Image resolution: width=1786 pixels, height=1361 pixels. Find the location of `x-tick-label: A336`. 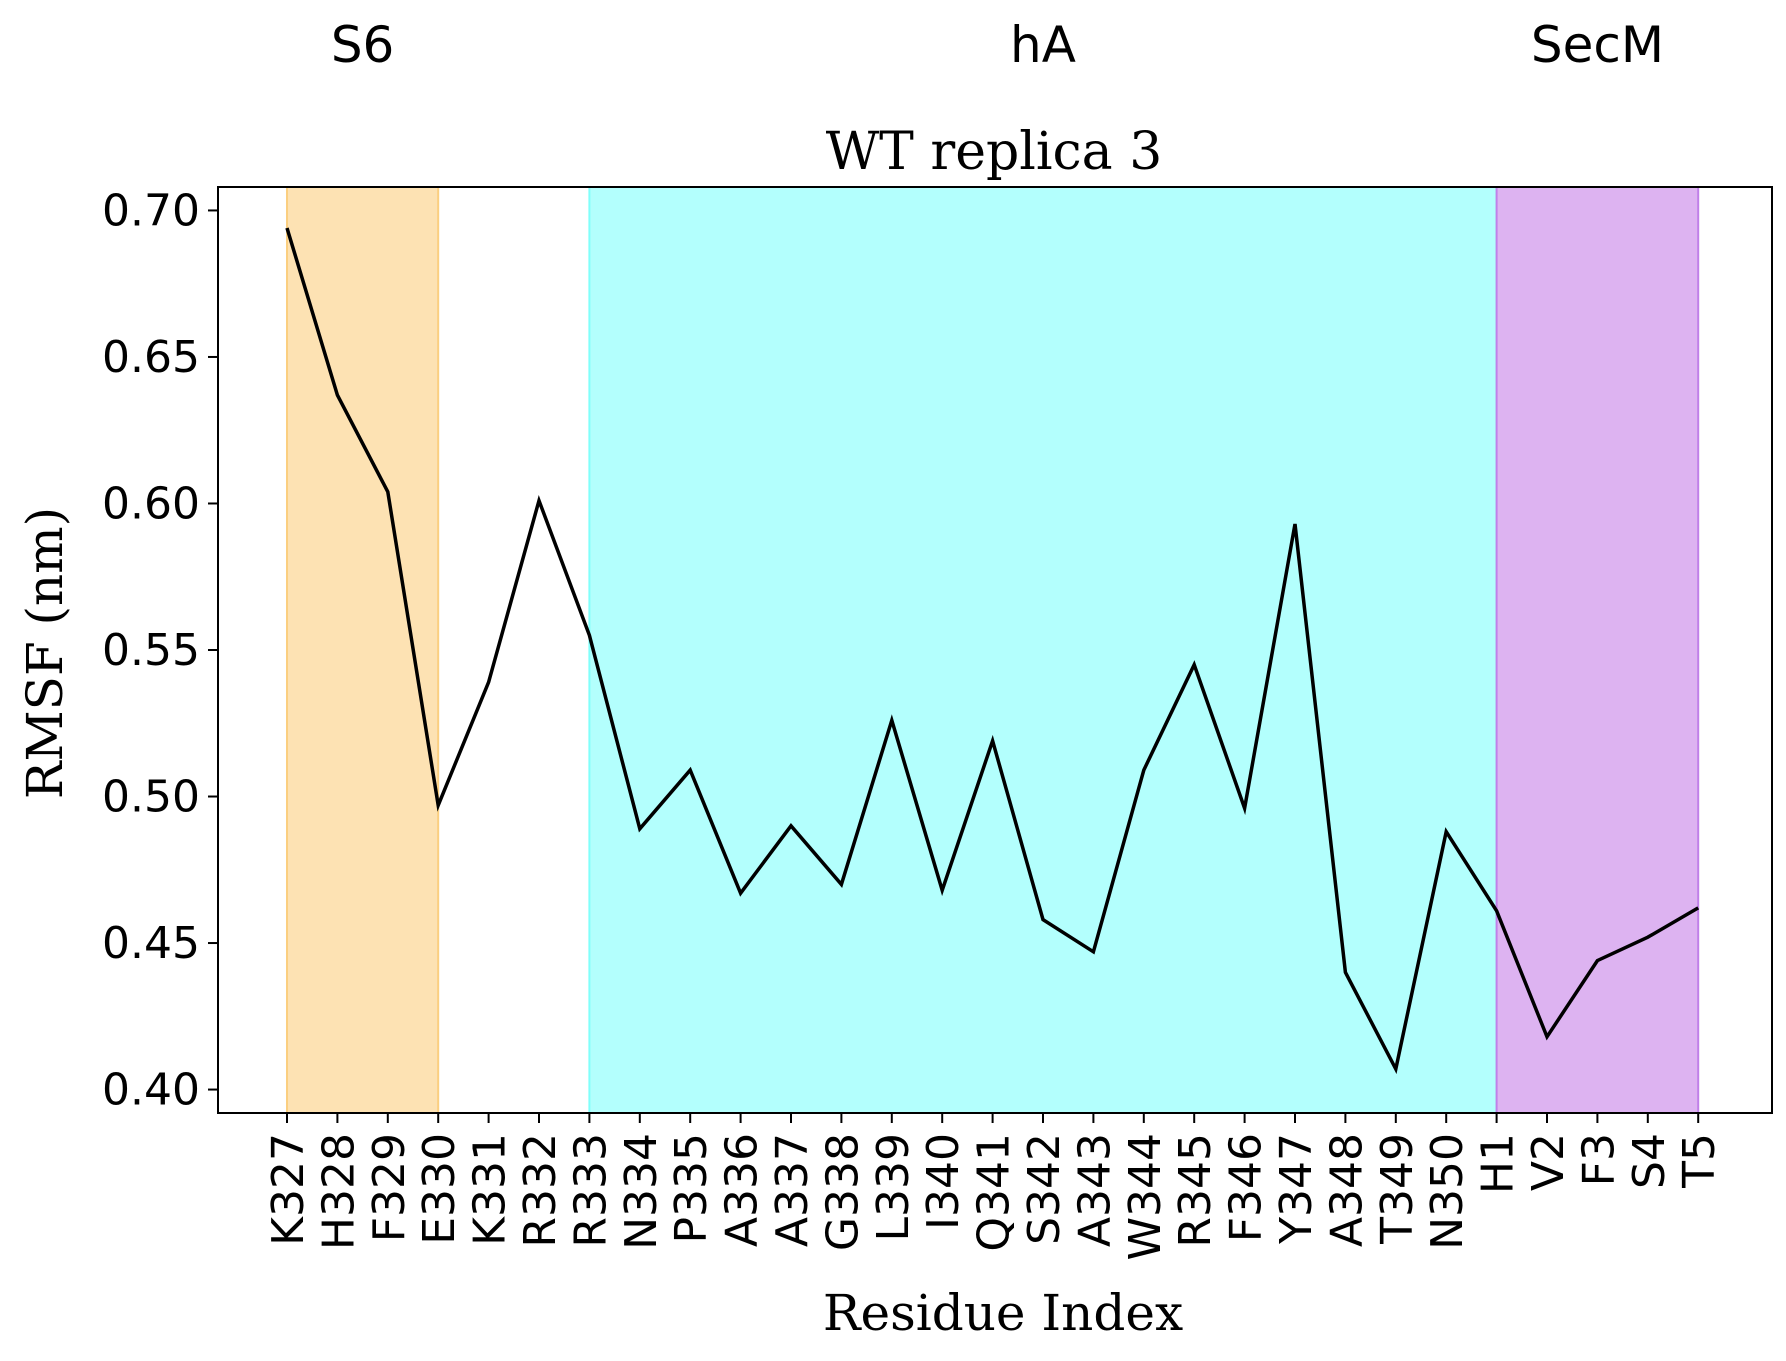

x-tick-label: A336 is located at coordinates (742, 1190).